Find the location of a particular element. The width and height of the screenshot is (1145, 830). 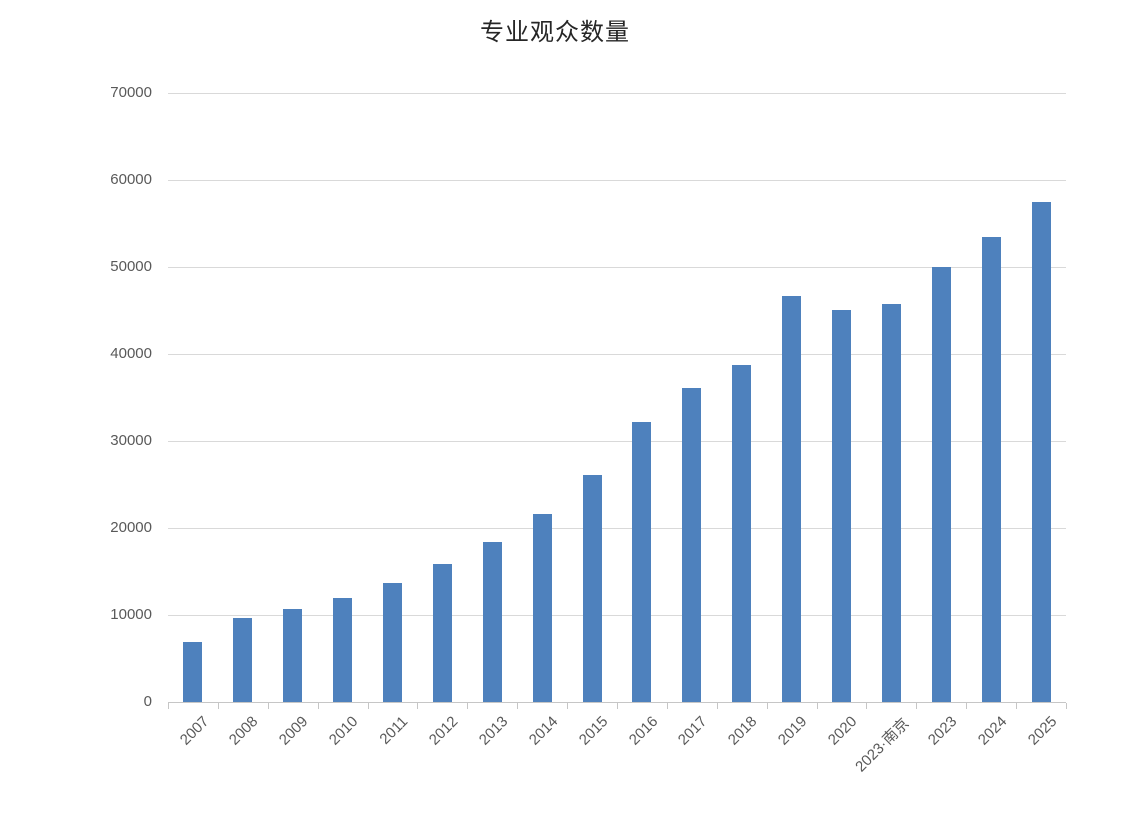

x-axis-tick-label: 2018 is located at coordinates (743, 731).